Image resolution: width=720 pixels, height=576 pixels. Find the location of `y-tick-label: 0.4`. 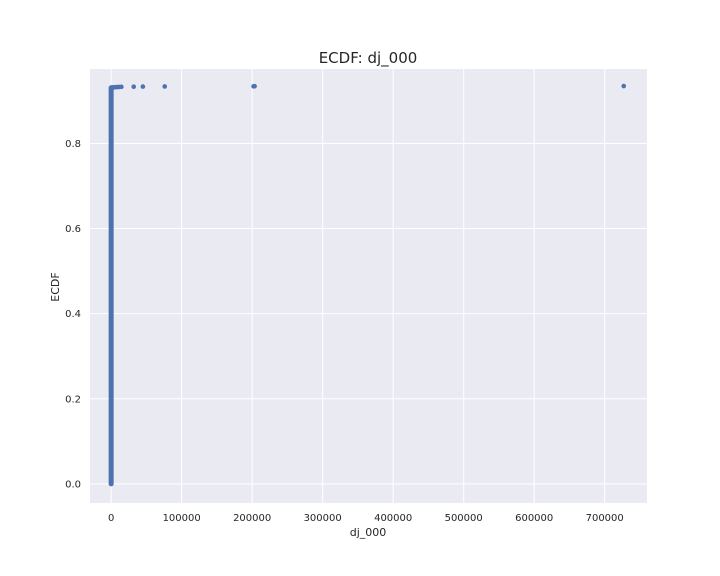

y-tick-label: 0.4 is located at coordinates (73, 314).